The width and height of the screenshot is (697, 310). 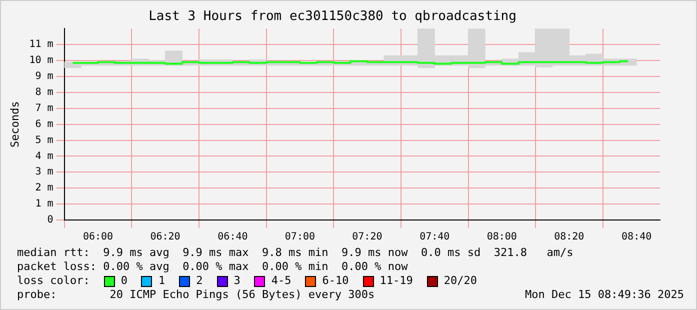 What do you see at coordinates (44, 156) in the screenshot?
I see `y-tick-label: 4 m` at bounding box center [44, 156].